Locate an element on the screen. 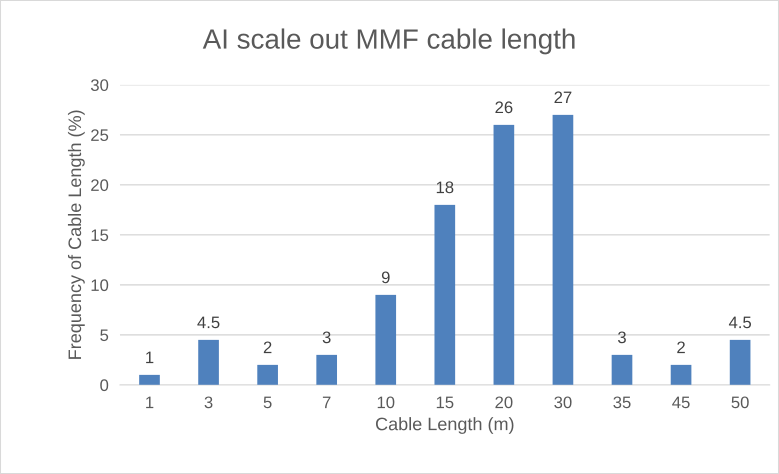 The image size is (779, 474). y-tick-label: 20 is located at coordinates (99, 185).